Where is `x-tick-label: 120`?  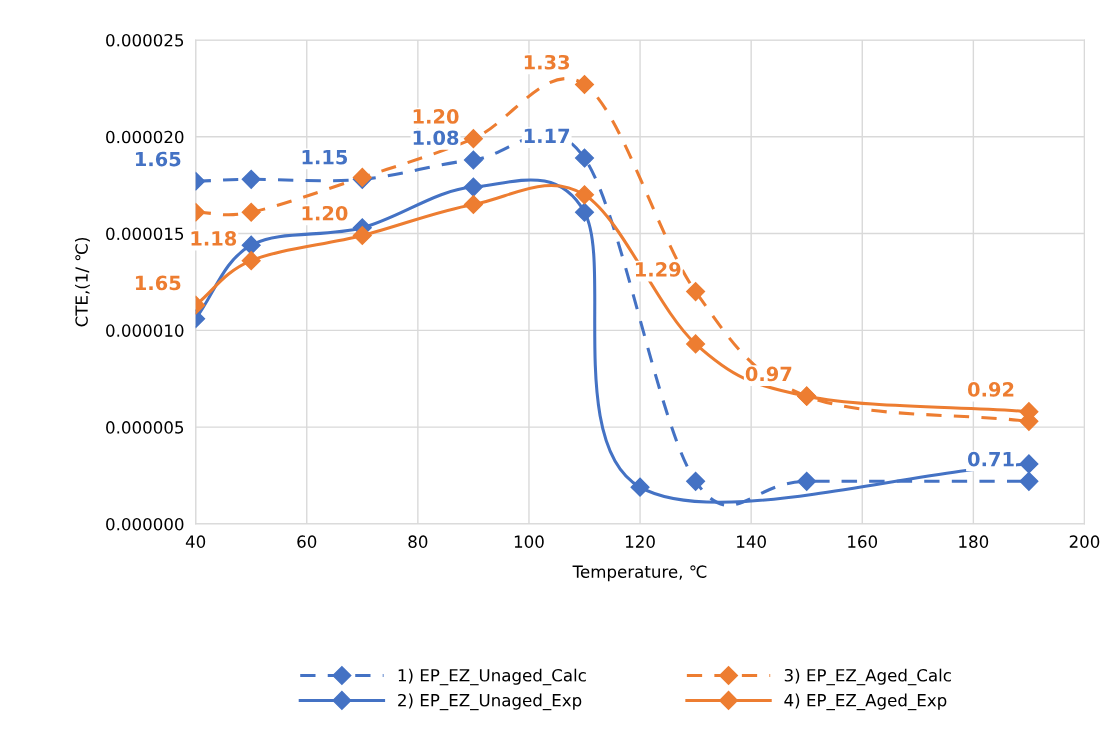
x-tick-label: 120 is located at coordinates (640, 541).